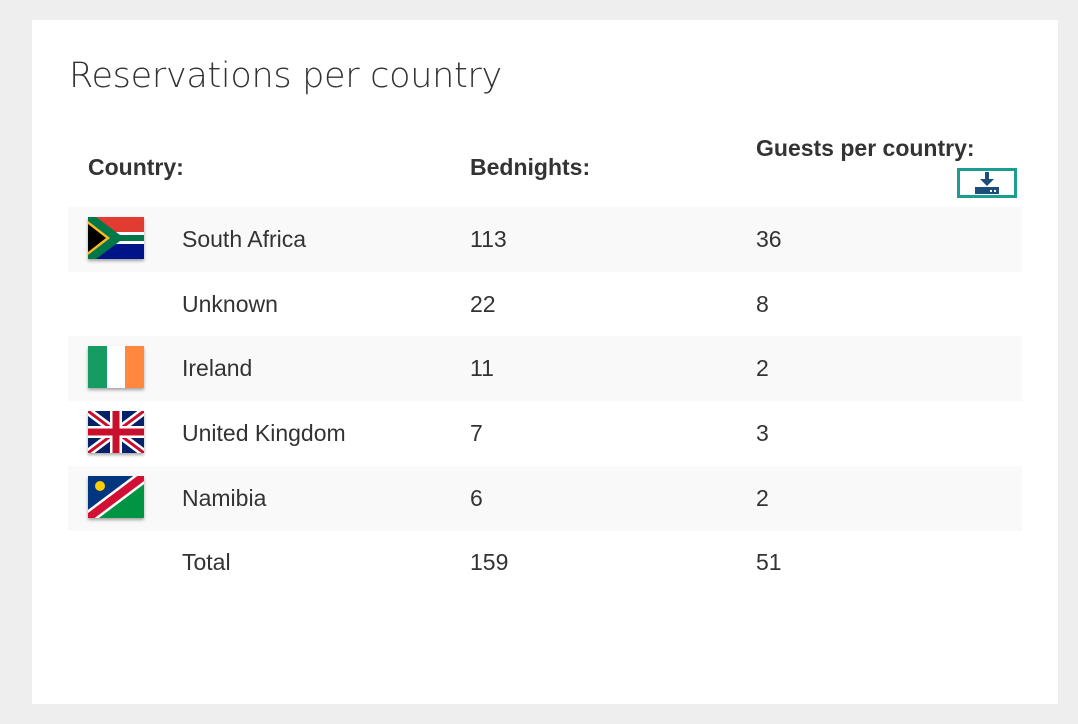  I want to click on total-label: Total, so click(206, 562).